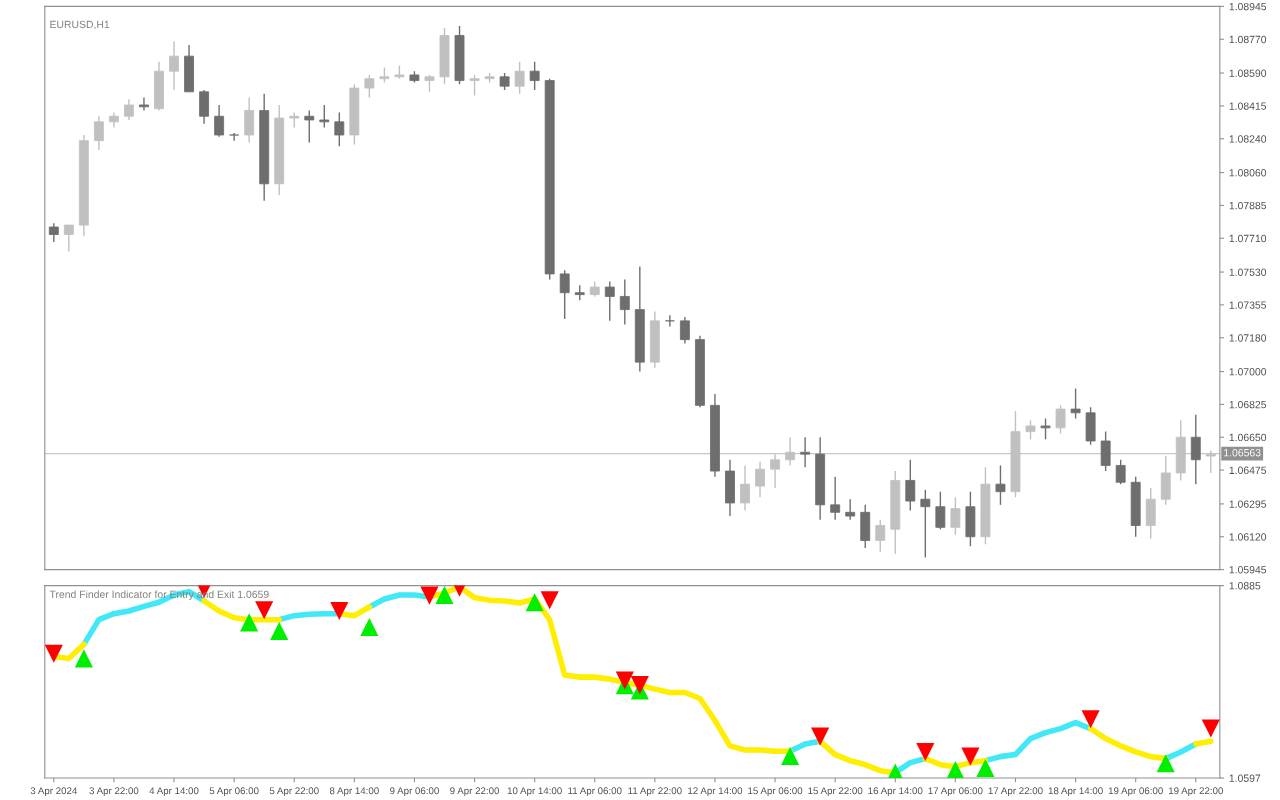  I want to click on x-tick-label: 18 Apr 14:00, so click(1075, 792).